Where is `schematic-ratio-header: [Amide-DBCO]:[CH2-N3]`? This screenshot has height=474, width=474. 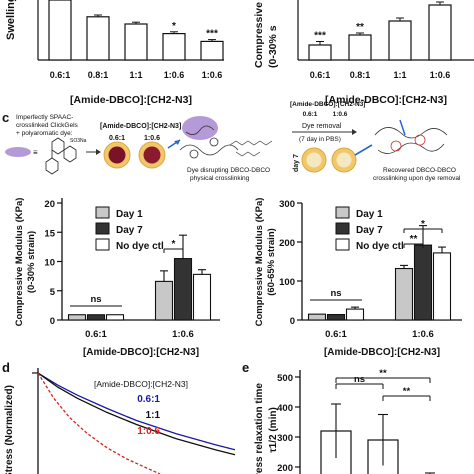 schematic-ratio-header: [Amide-DBCO]:[CH2-N3] is located at coordinates (140, 126).